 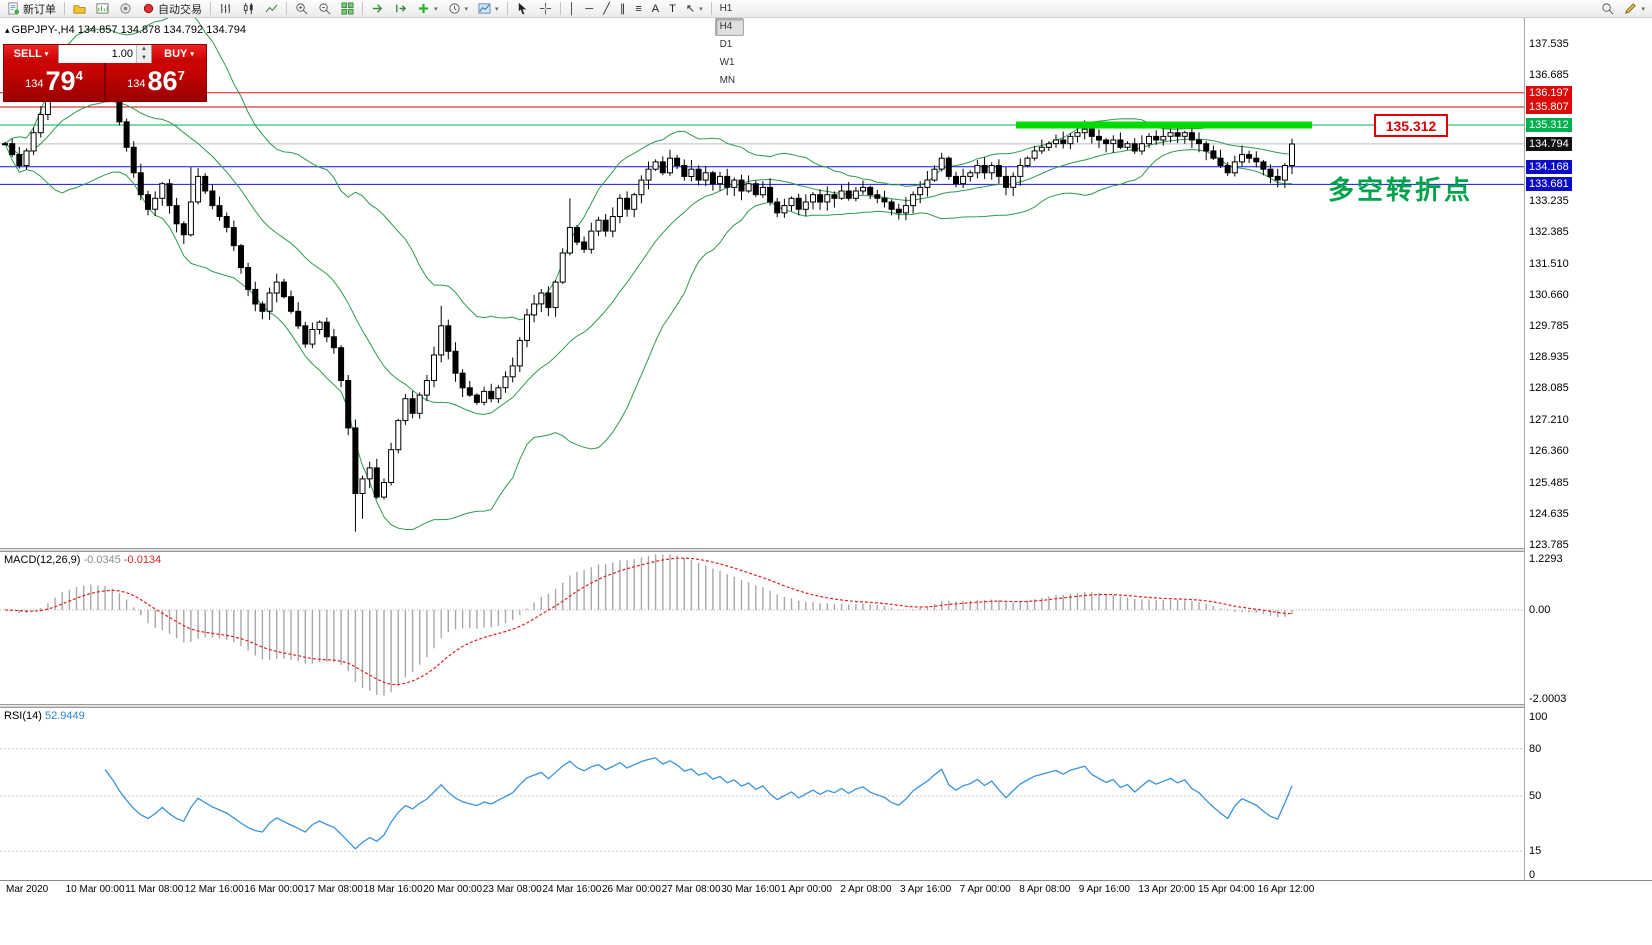 I want to click on periods-button: ▾, so click(x=458, y=9).